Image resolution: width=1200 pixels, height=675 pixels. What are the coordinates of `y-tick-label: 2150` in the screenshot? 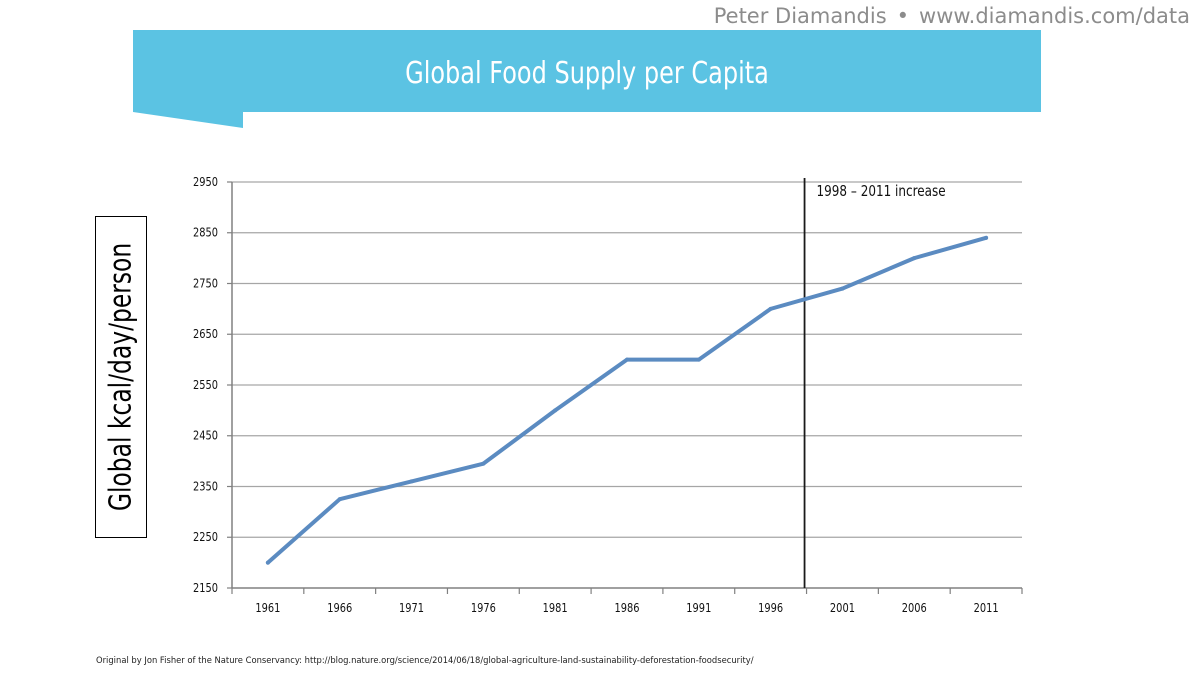 It's located at (205, 588).